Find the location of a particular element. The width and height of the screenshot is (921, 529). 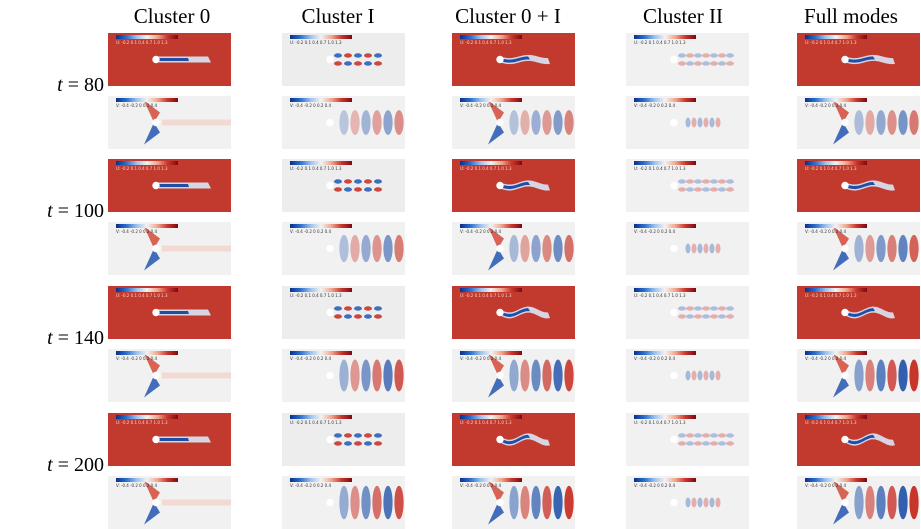

row-label-1: t = 100 is located at coordinates (52, 211).